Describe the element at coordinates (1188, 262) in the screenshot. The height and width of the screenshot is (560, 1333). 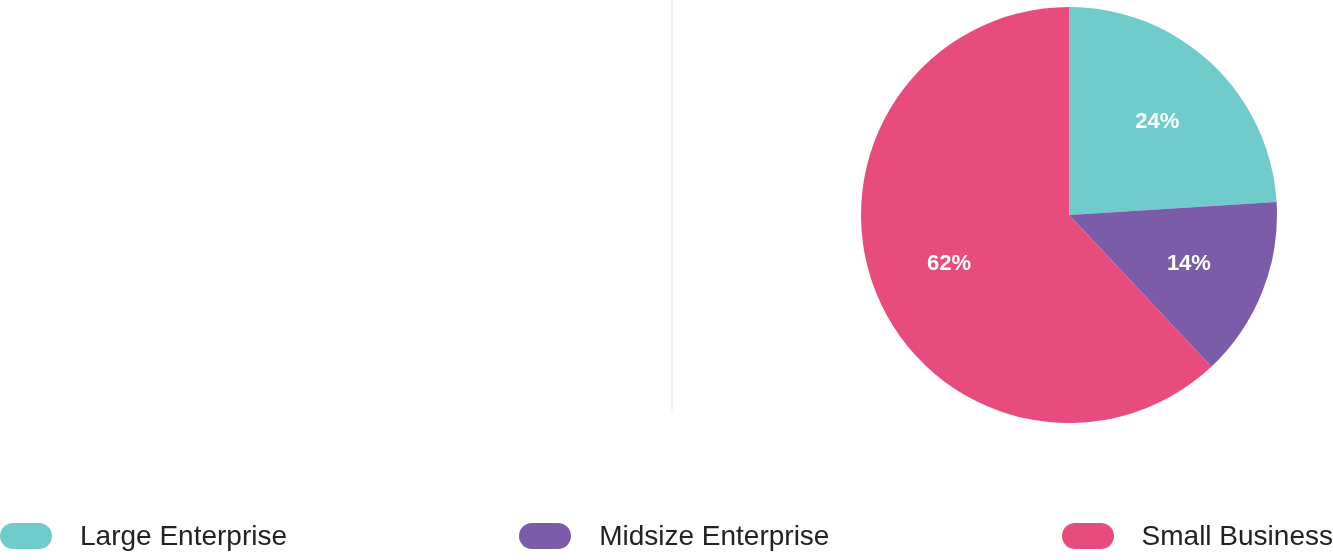
I see `data-label: 14%` at that location.